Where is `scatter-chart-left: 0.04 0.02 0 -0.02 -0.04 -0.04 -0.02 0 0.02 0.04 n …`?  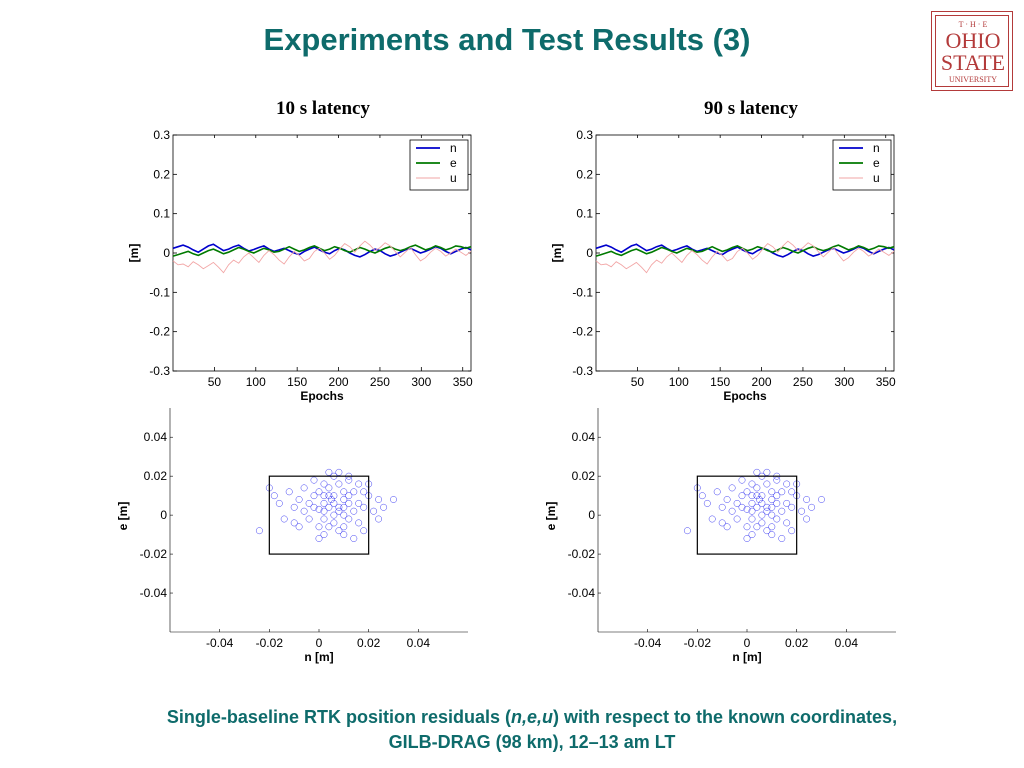
scatter-chart-left: 0.04 0.02 0 -0.02 -0.04 -0.04 -0.02 0 0.02 0.04 n … is located at coordinates (292, 536).